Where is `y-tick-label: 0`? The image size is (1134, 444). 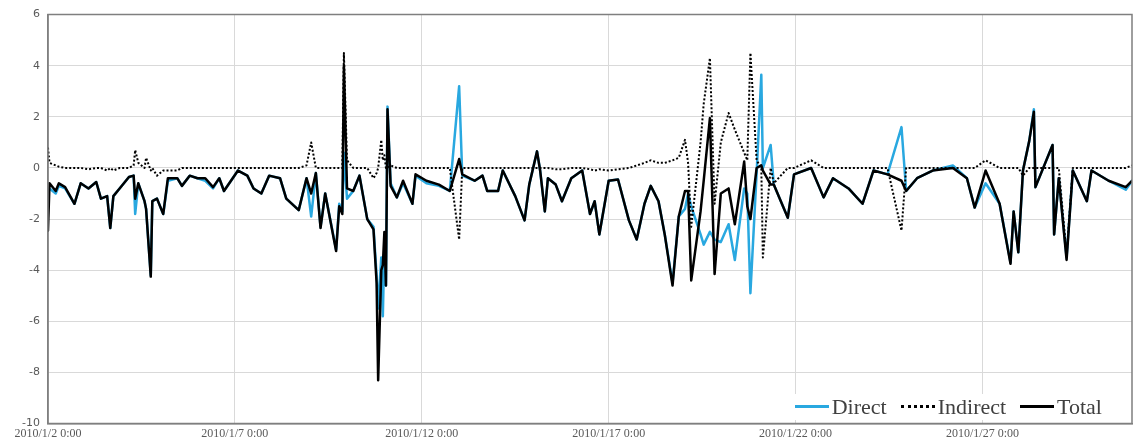
y-tick-label: 0 is located at coordinates (36, 167).